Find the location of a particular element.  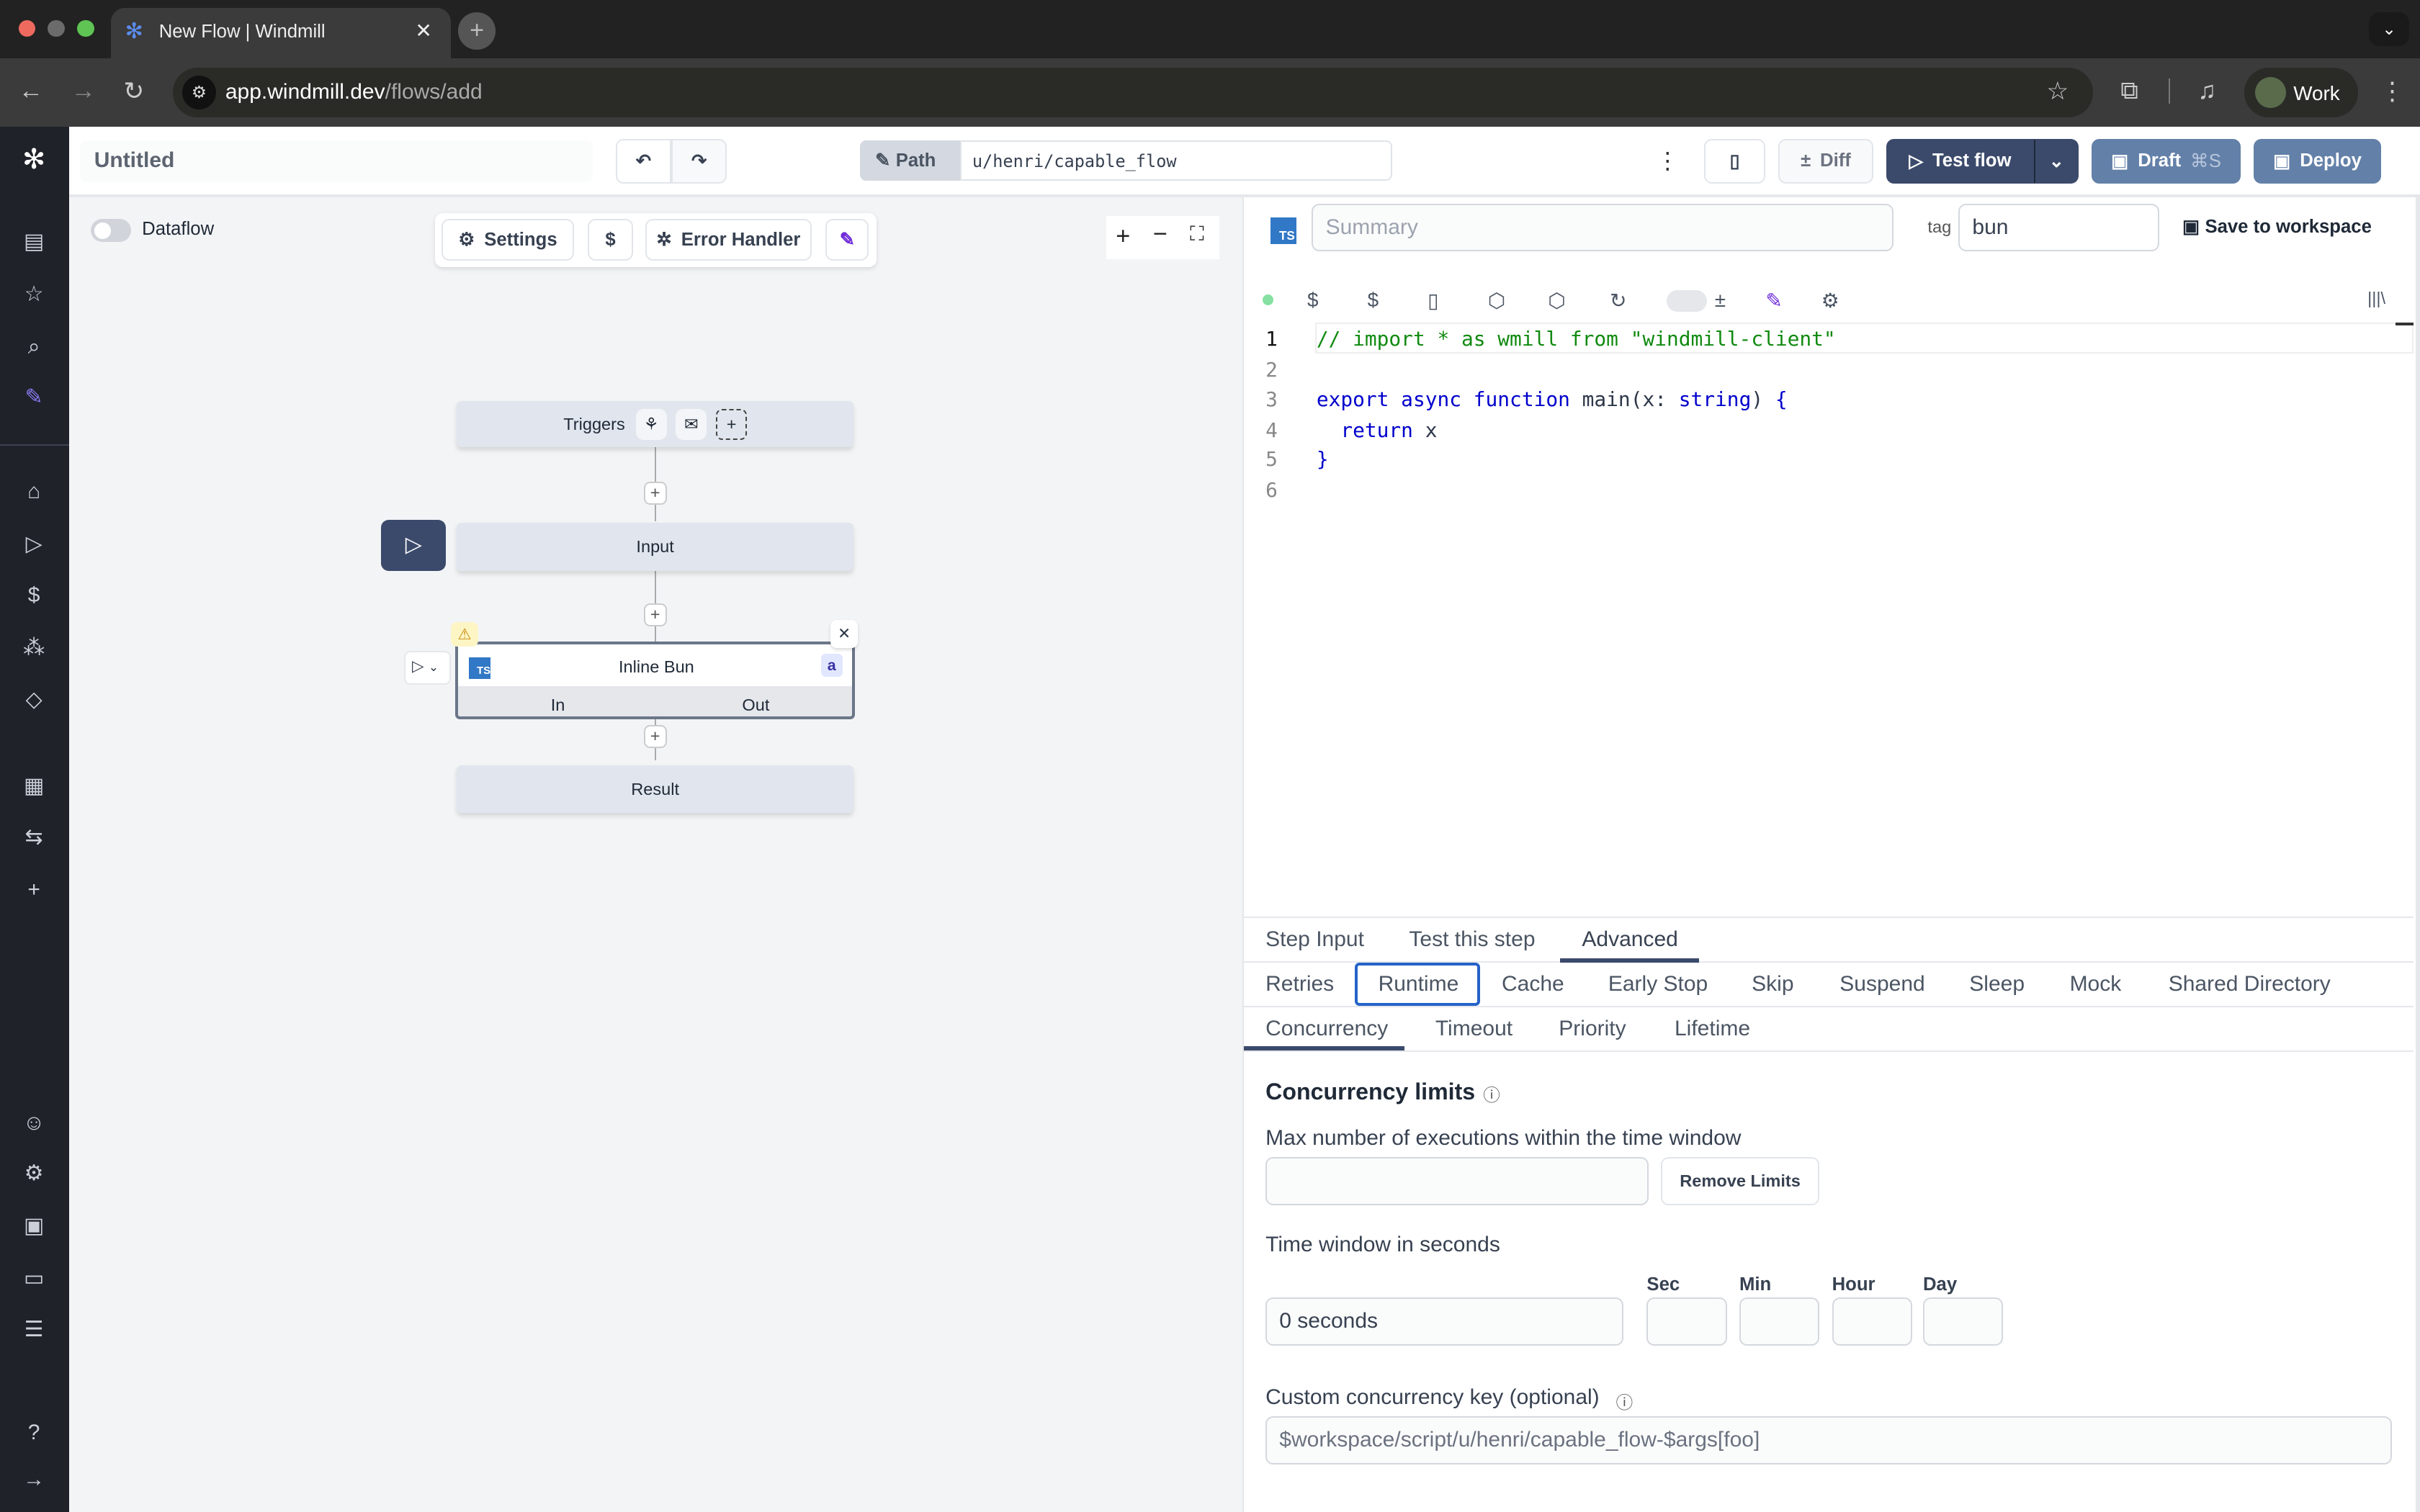

settings-gear-icon: ⚙ is located at coordinates (34, 1173).